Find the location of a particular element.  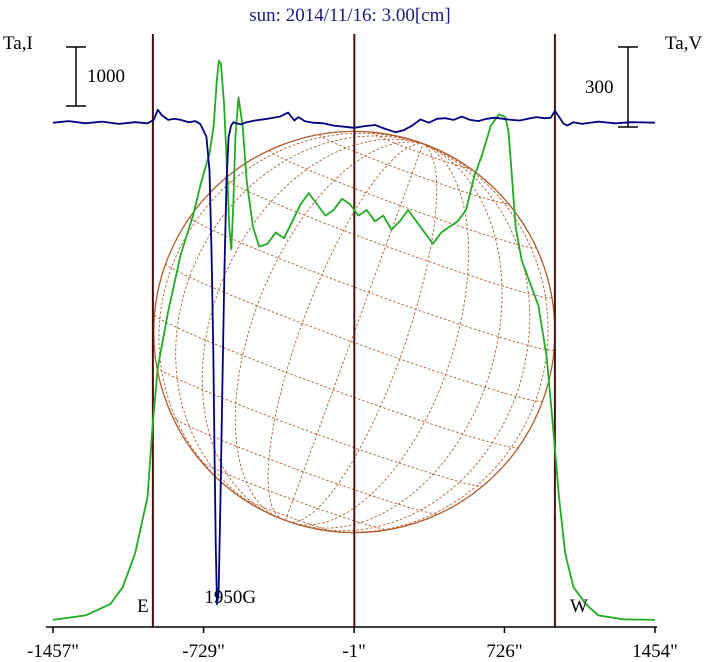

chart-title: sun: 2014/11/16: 3.00[cm] is located at coordinates (349, 15).